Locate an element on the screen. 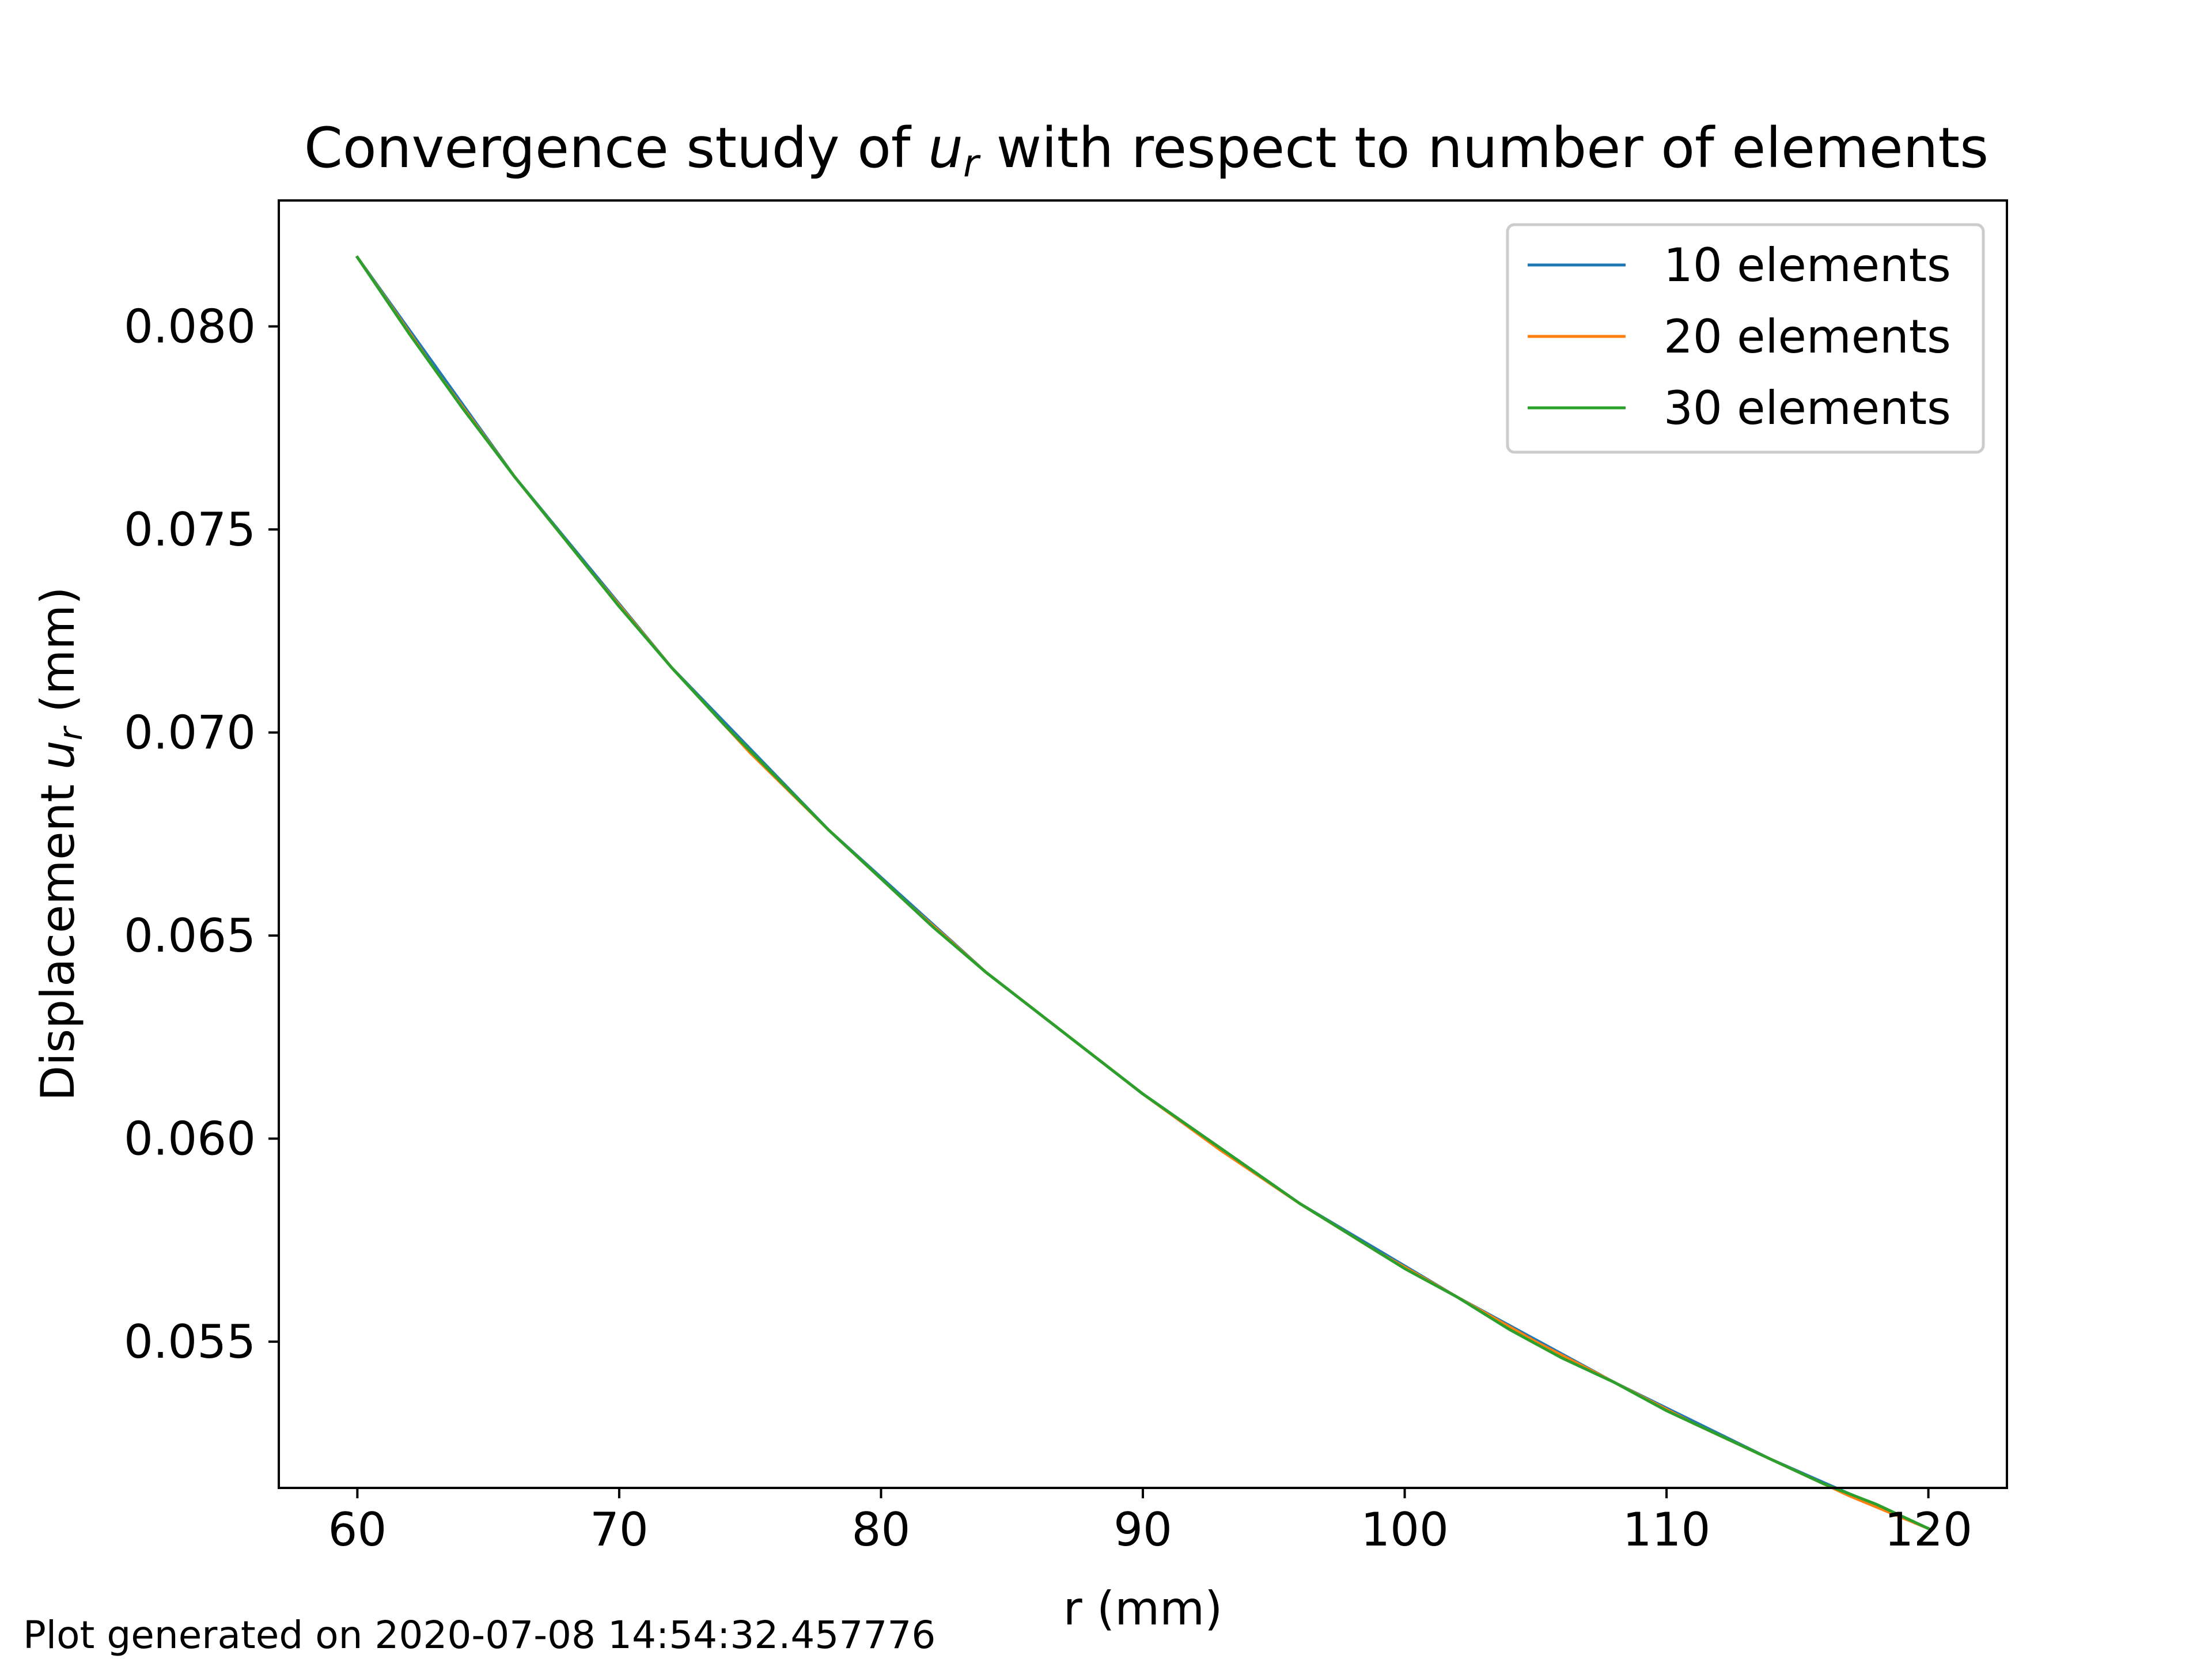 The height and width of the screenshot is (1659, 2212). legend-box is located at coordinates (1745, 338).